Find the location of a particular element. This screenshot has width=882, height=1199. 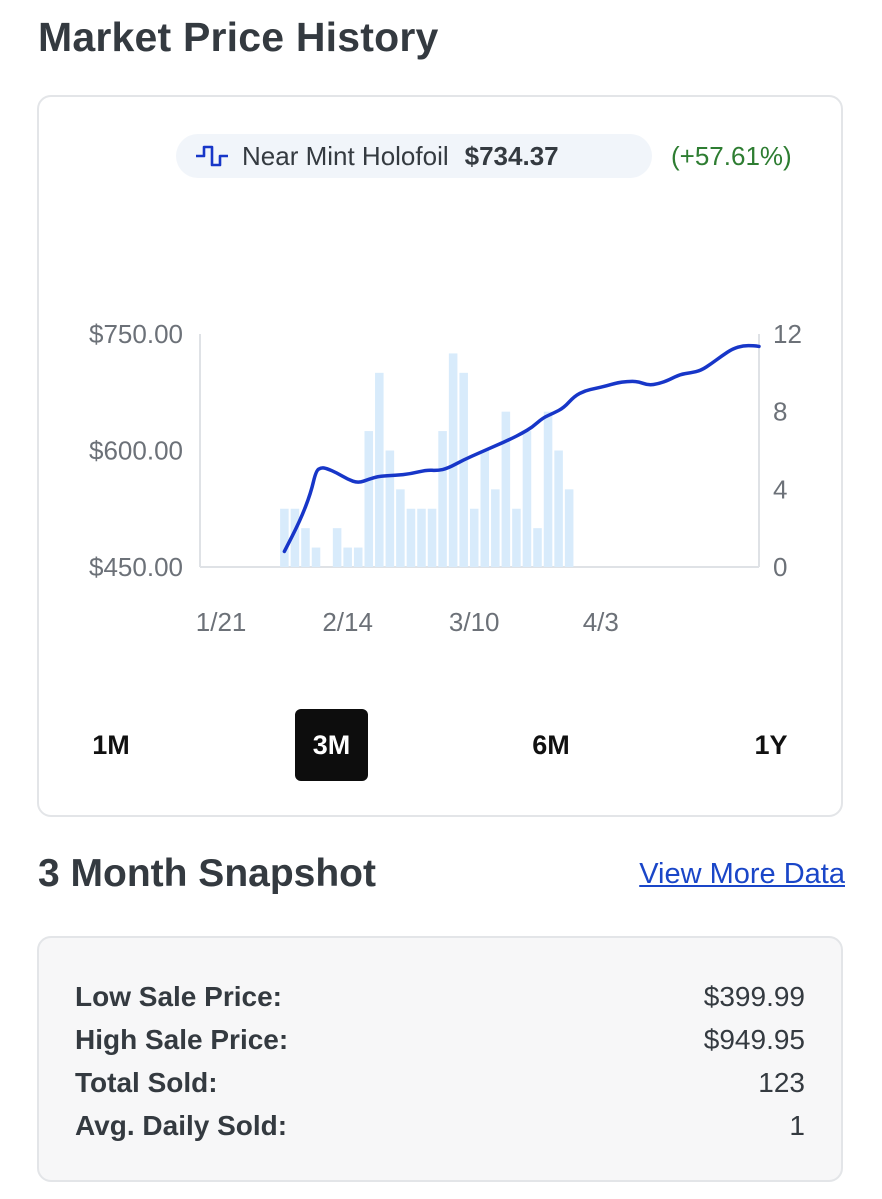

stat-value: $949.95 is located at coordinates (754, 1039).